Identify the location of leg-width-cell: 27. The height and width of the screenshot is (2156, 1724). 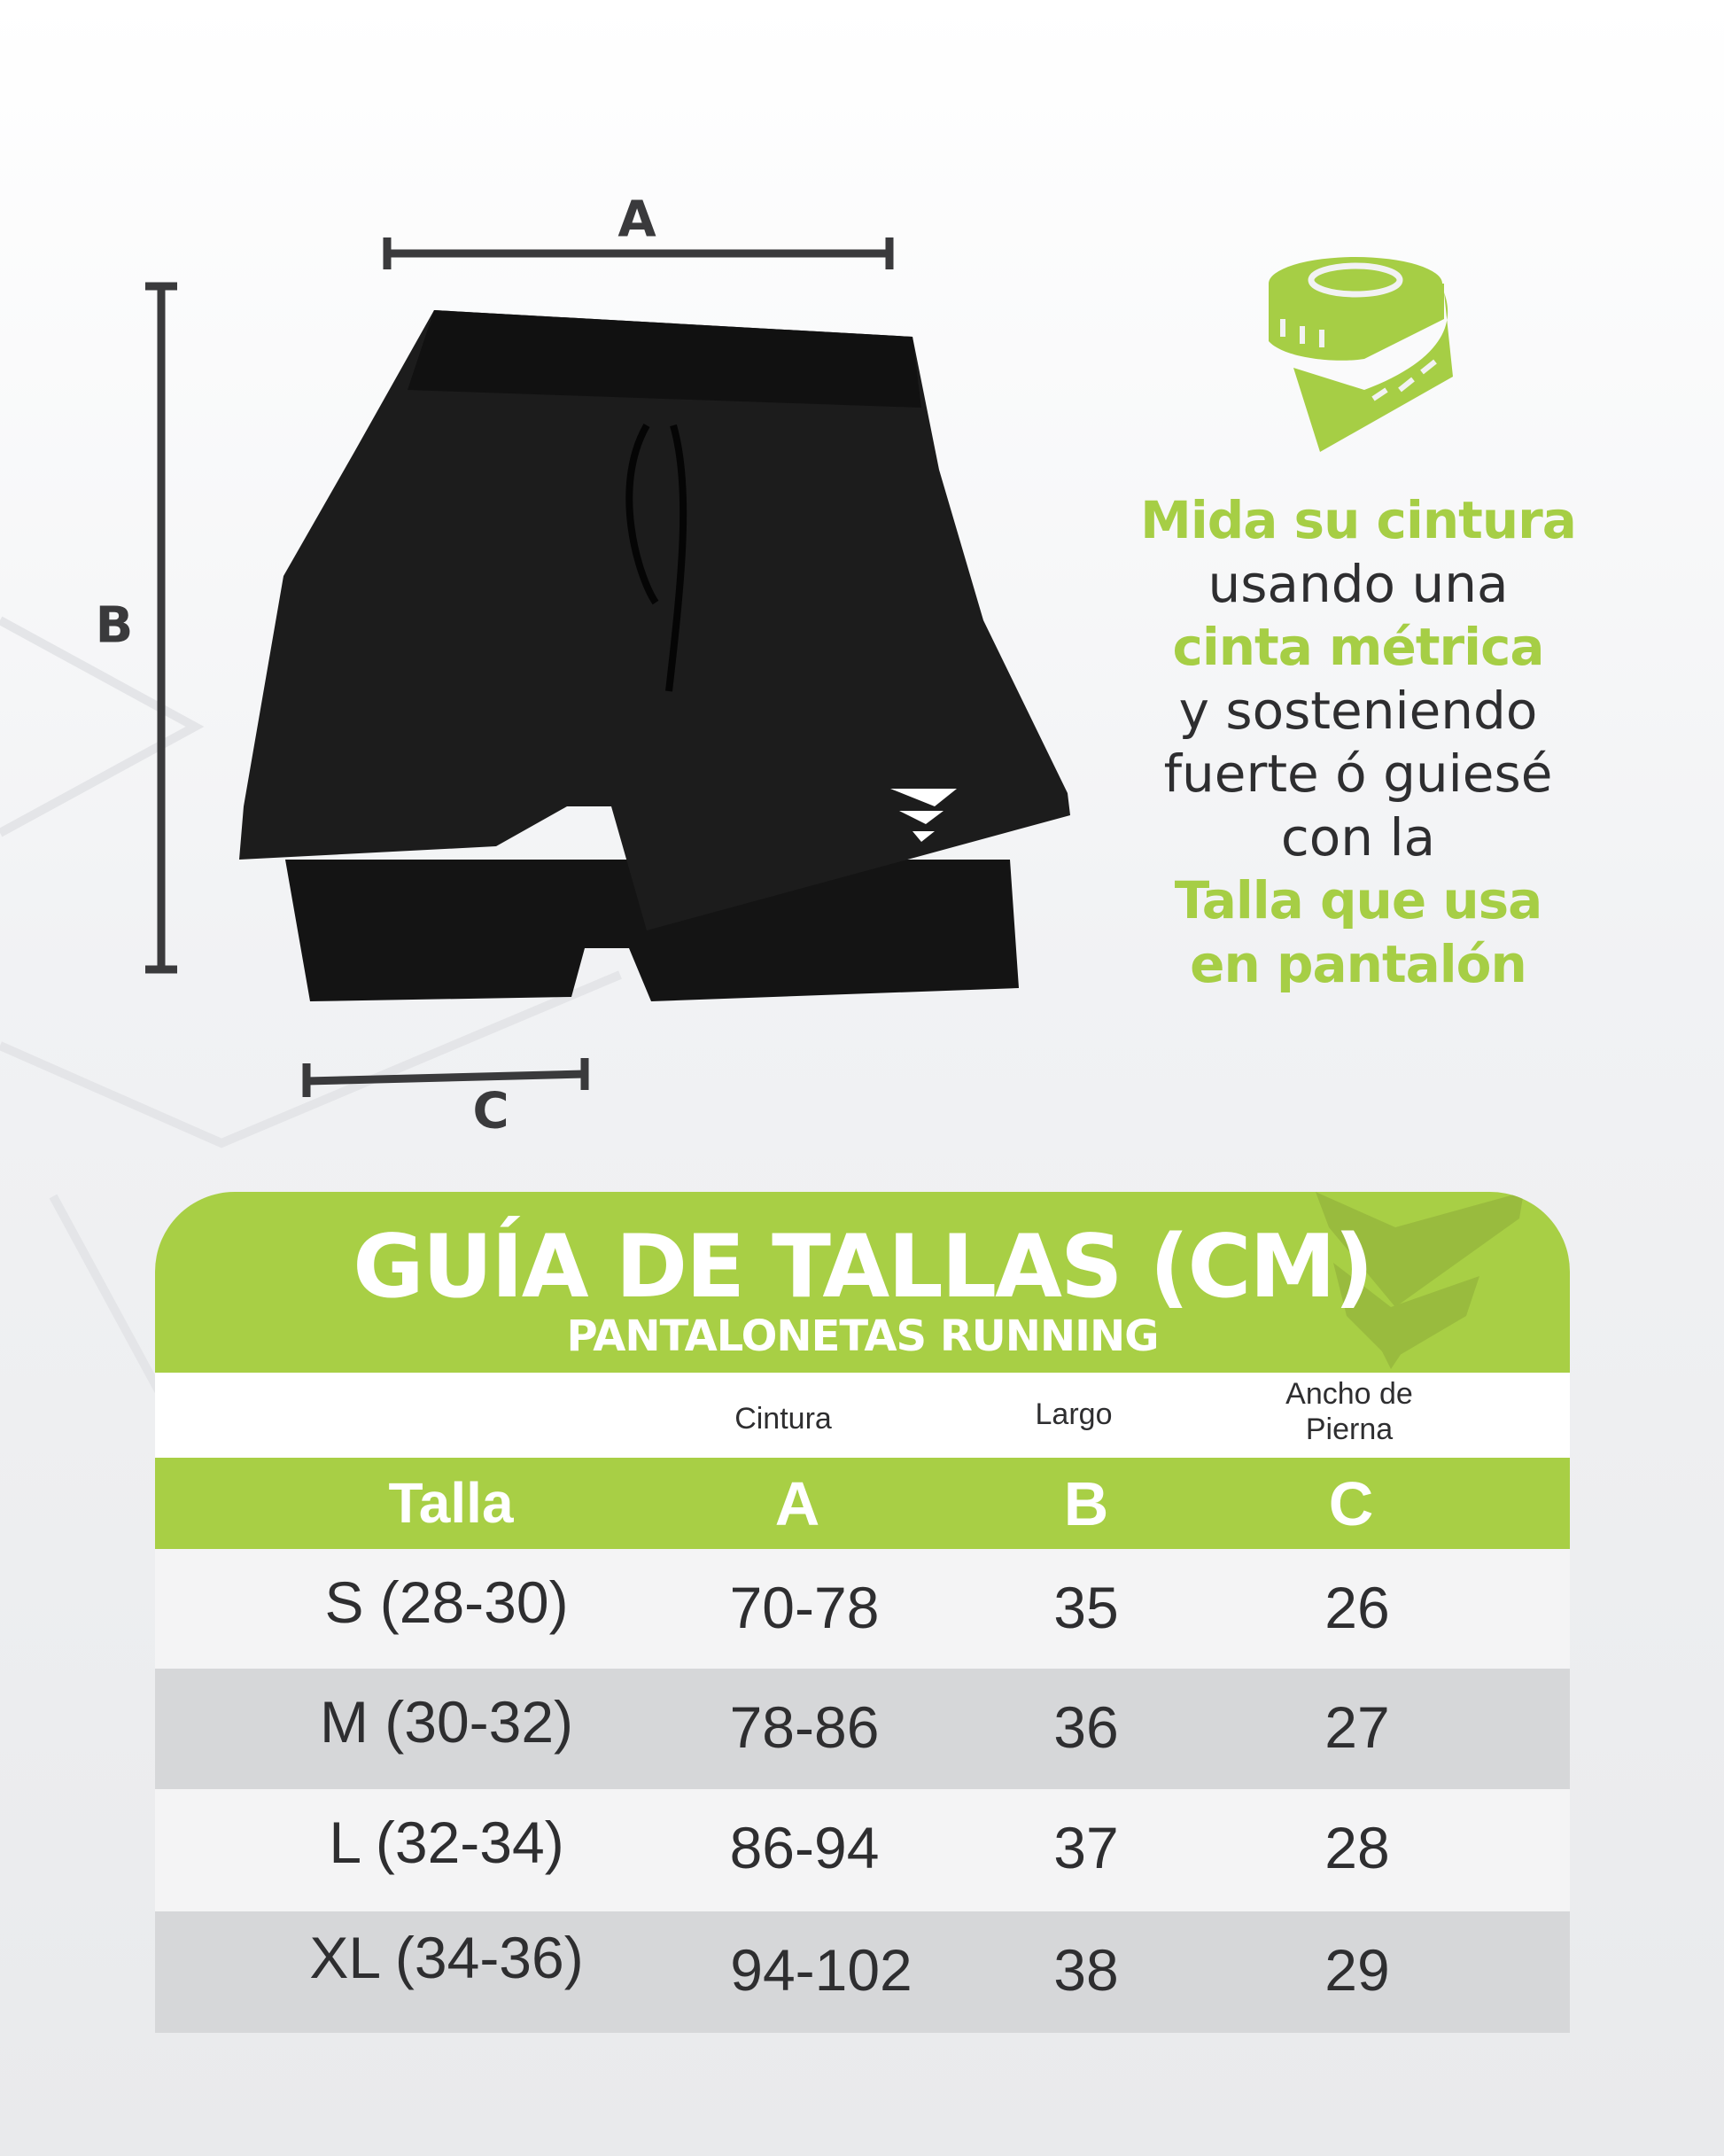
(1357, 1727).